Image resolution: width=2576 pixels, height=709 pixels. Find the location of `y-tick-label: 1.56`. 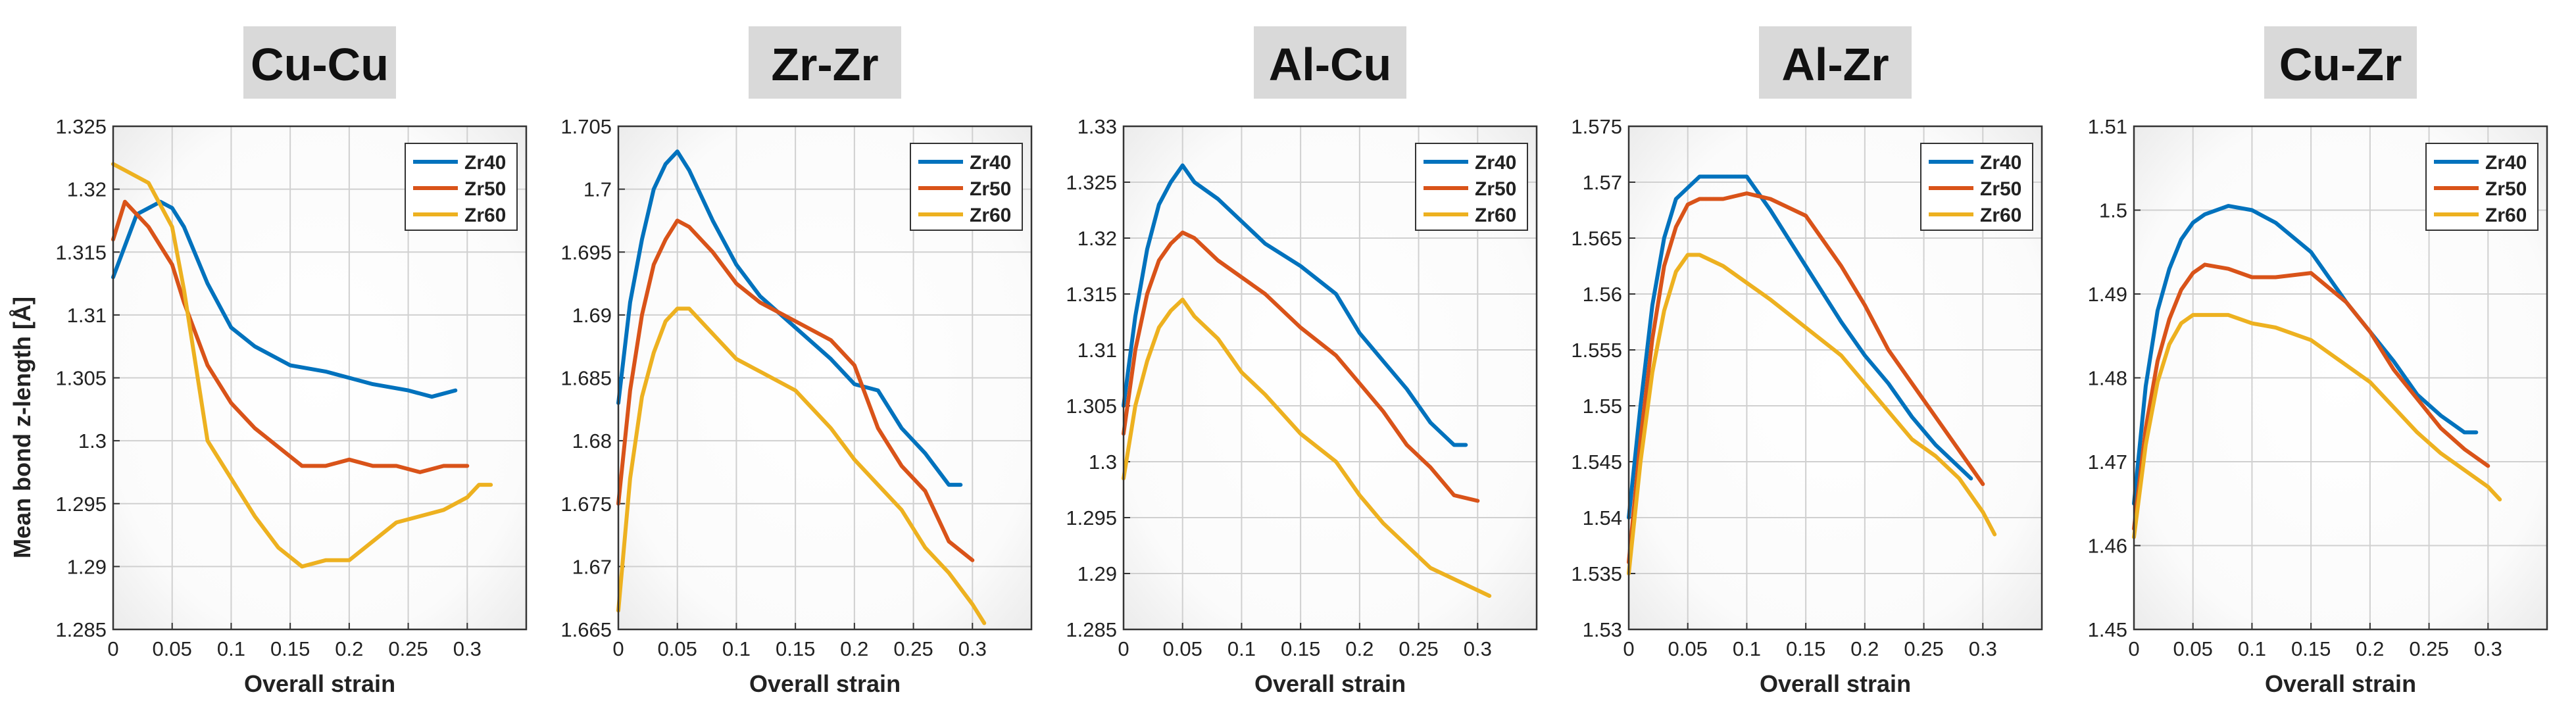

y-tick-label: 1.56 is located at coordinates (1602, 294).